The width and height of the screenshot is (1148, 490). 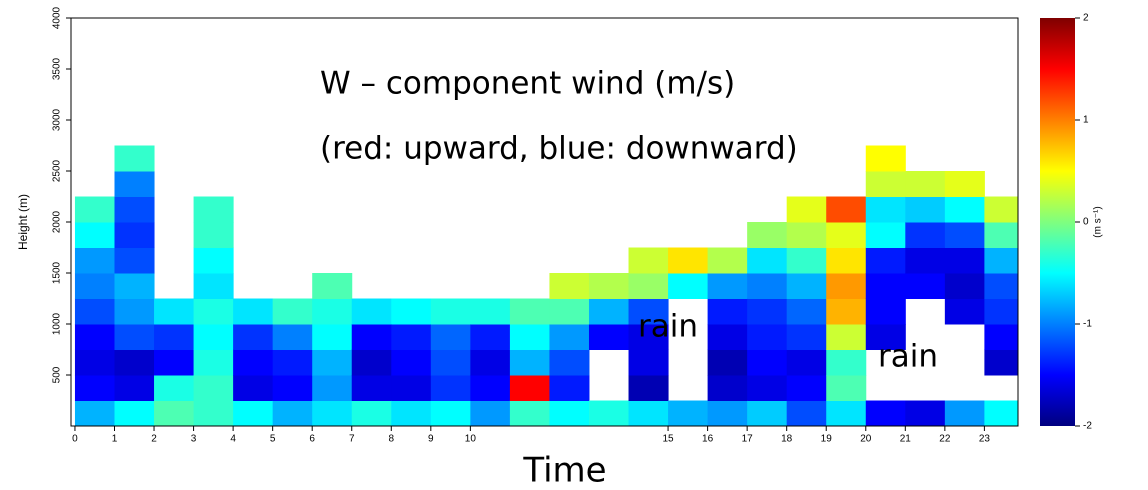 What do you see at coordinates (57, 170) in the screenshot?
I see `y-tick-label: 2500` at bounding box center [57, 170].